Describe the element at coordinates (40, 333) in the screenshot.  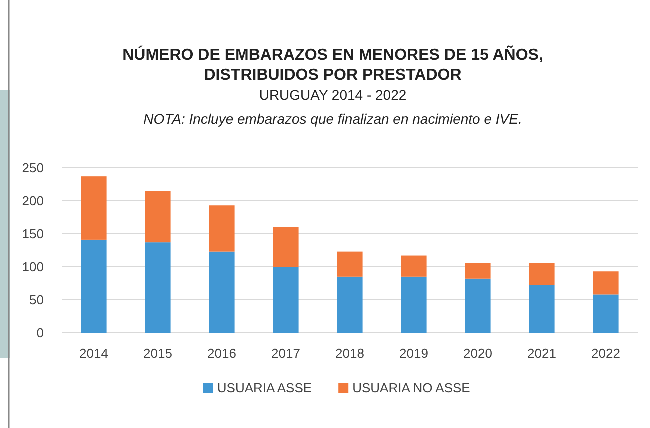
I see `y-tick-label: 0` at that location.